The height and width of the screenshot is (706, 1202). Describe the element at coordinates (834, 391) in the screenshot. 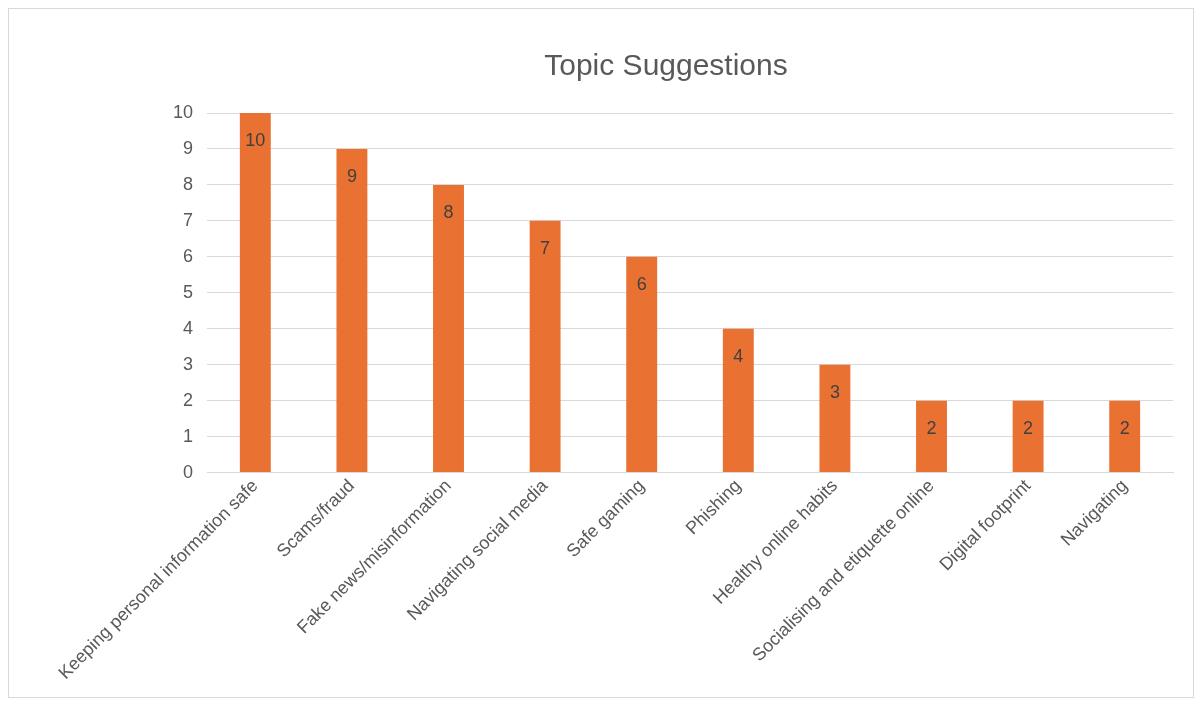

I see `data-label: 3` at that location.